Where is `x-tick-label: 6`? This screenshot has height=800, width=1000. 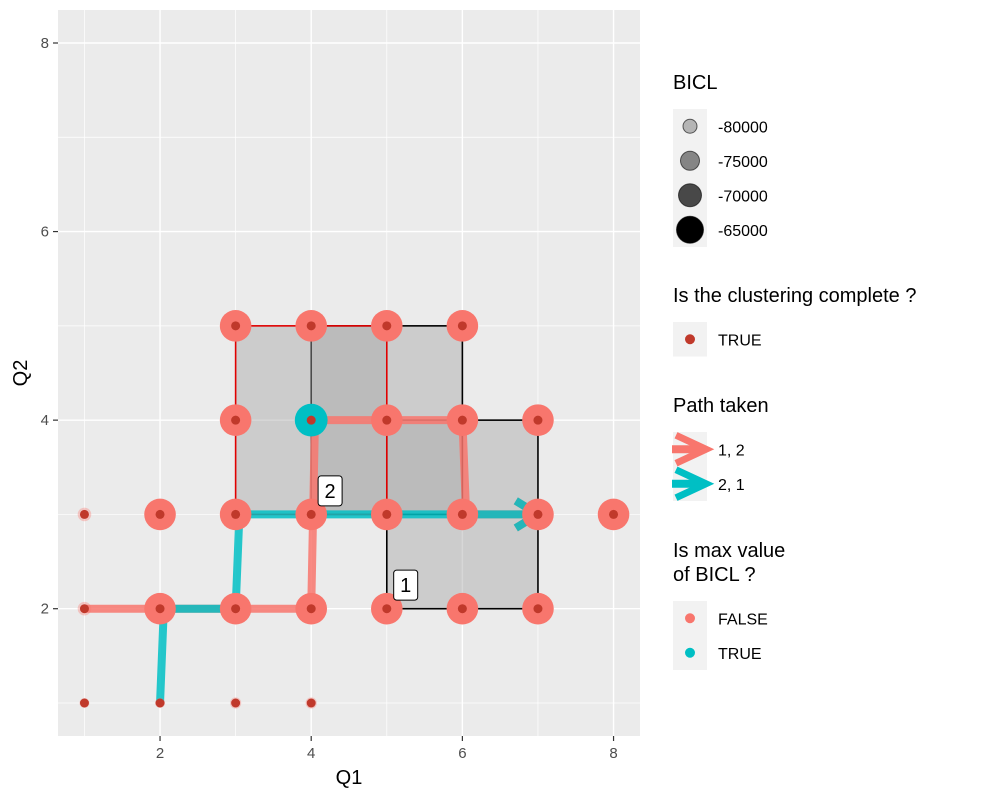 x-tick-label: 6 is located at coordinates (462, 753).